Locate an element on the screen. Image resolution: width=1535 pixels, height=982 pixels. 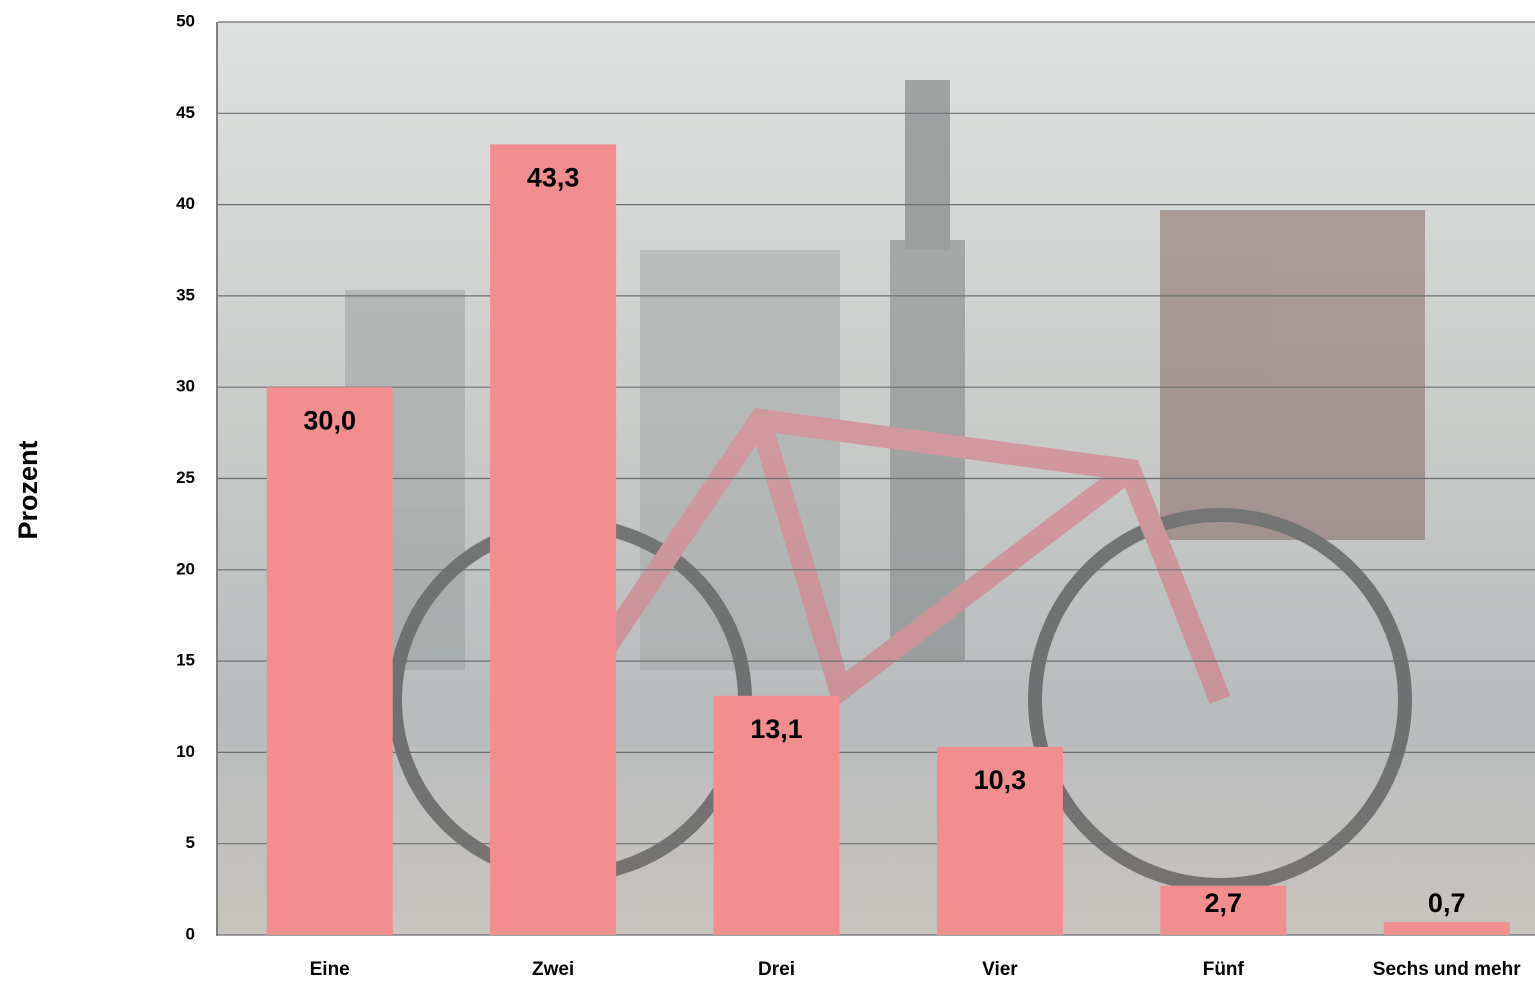
value-label: 13,1 is located at coordinates (776, 729).